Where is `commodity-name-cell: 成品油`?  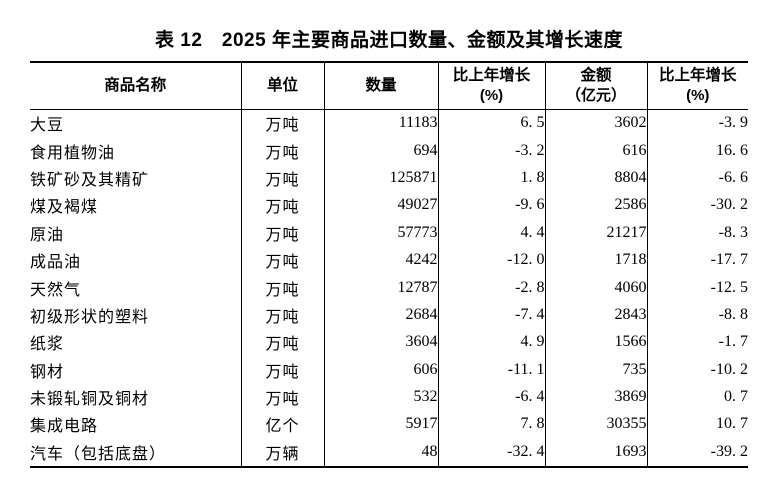
commodity-name-cell: 成品油 is located at coordinates (136, 260).